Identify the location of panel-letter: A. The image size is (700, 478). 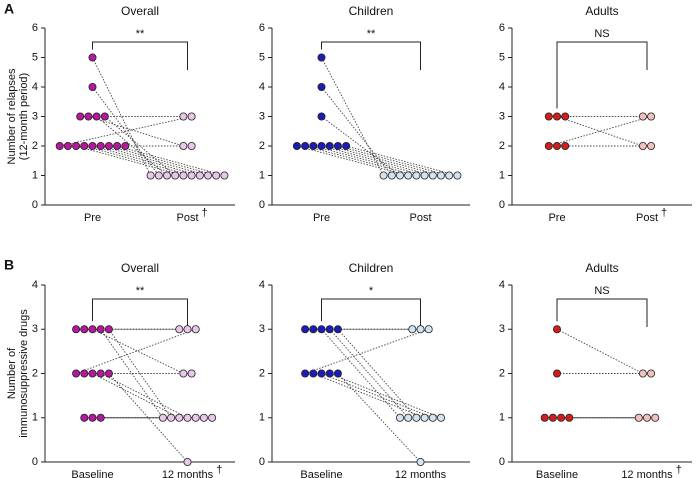
(9, 9).